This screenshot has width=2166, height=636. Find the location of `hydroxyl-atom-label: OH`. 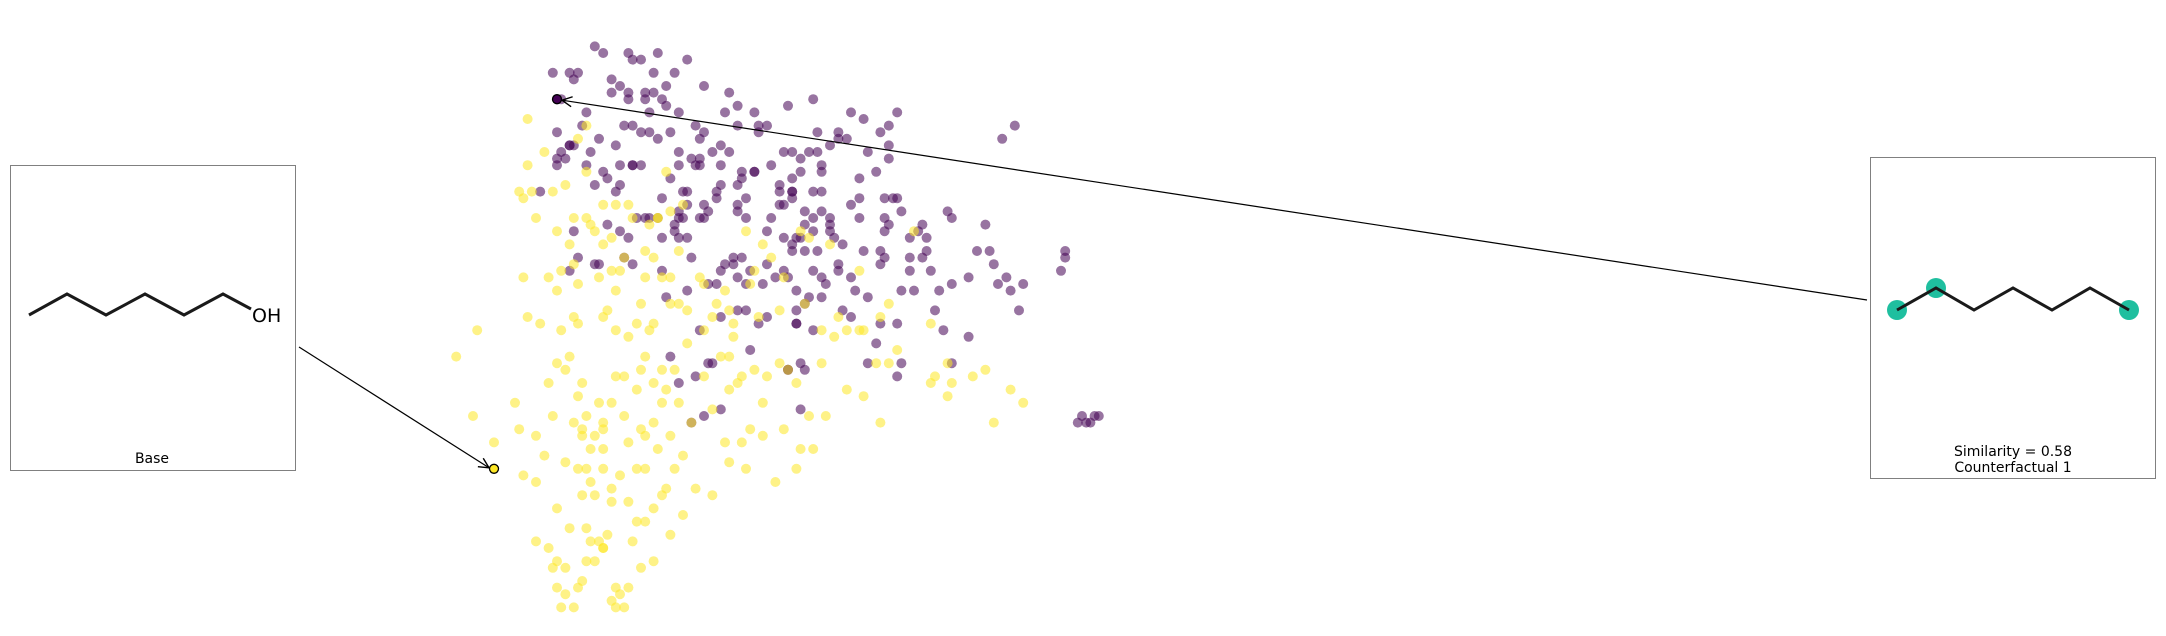

hydroxyl-atom-label: OH is located at coordinates (266, 316).